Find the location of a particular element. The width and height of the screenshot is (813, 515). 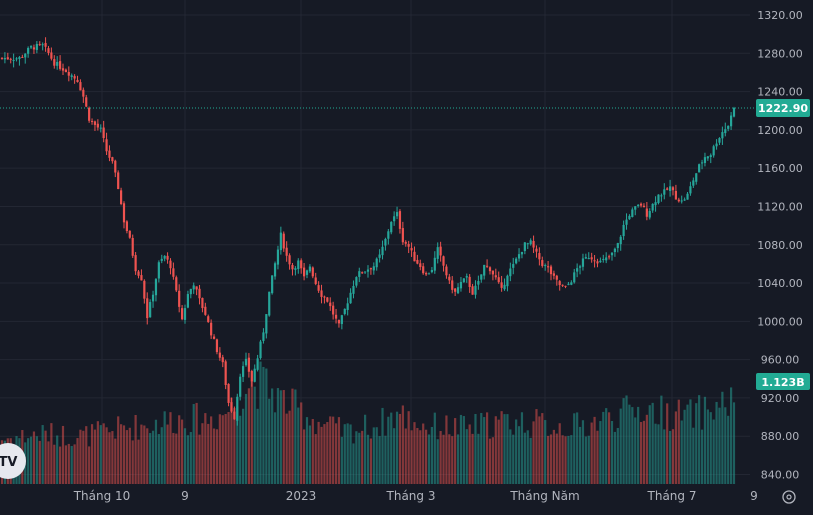

x-tick-label: Tháng 10 is located at coordinates (102, 496).